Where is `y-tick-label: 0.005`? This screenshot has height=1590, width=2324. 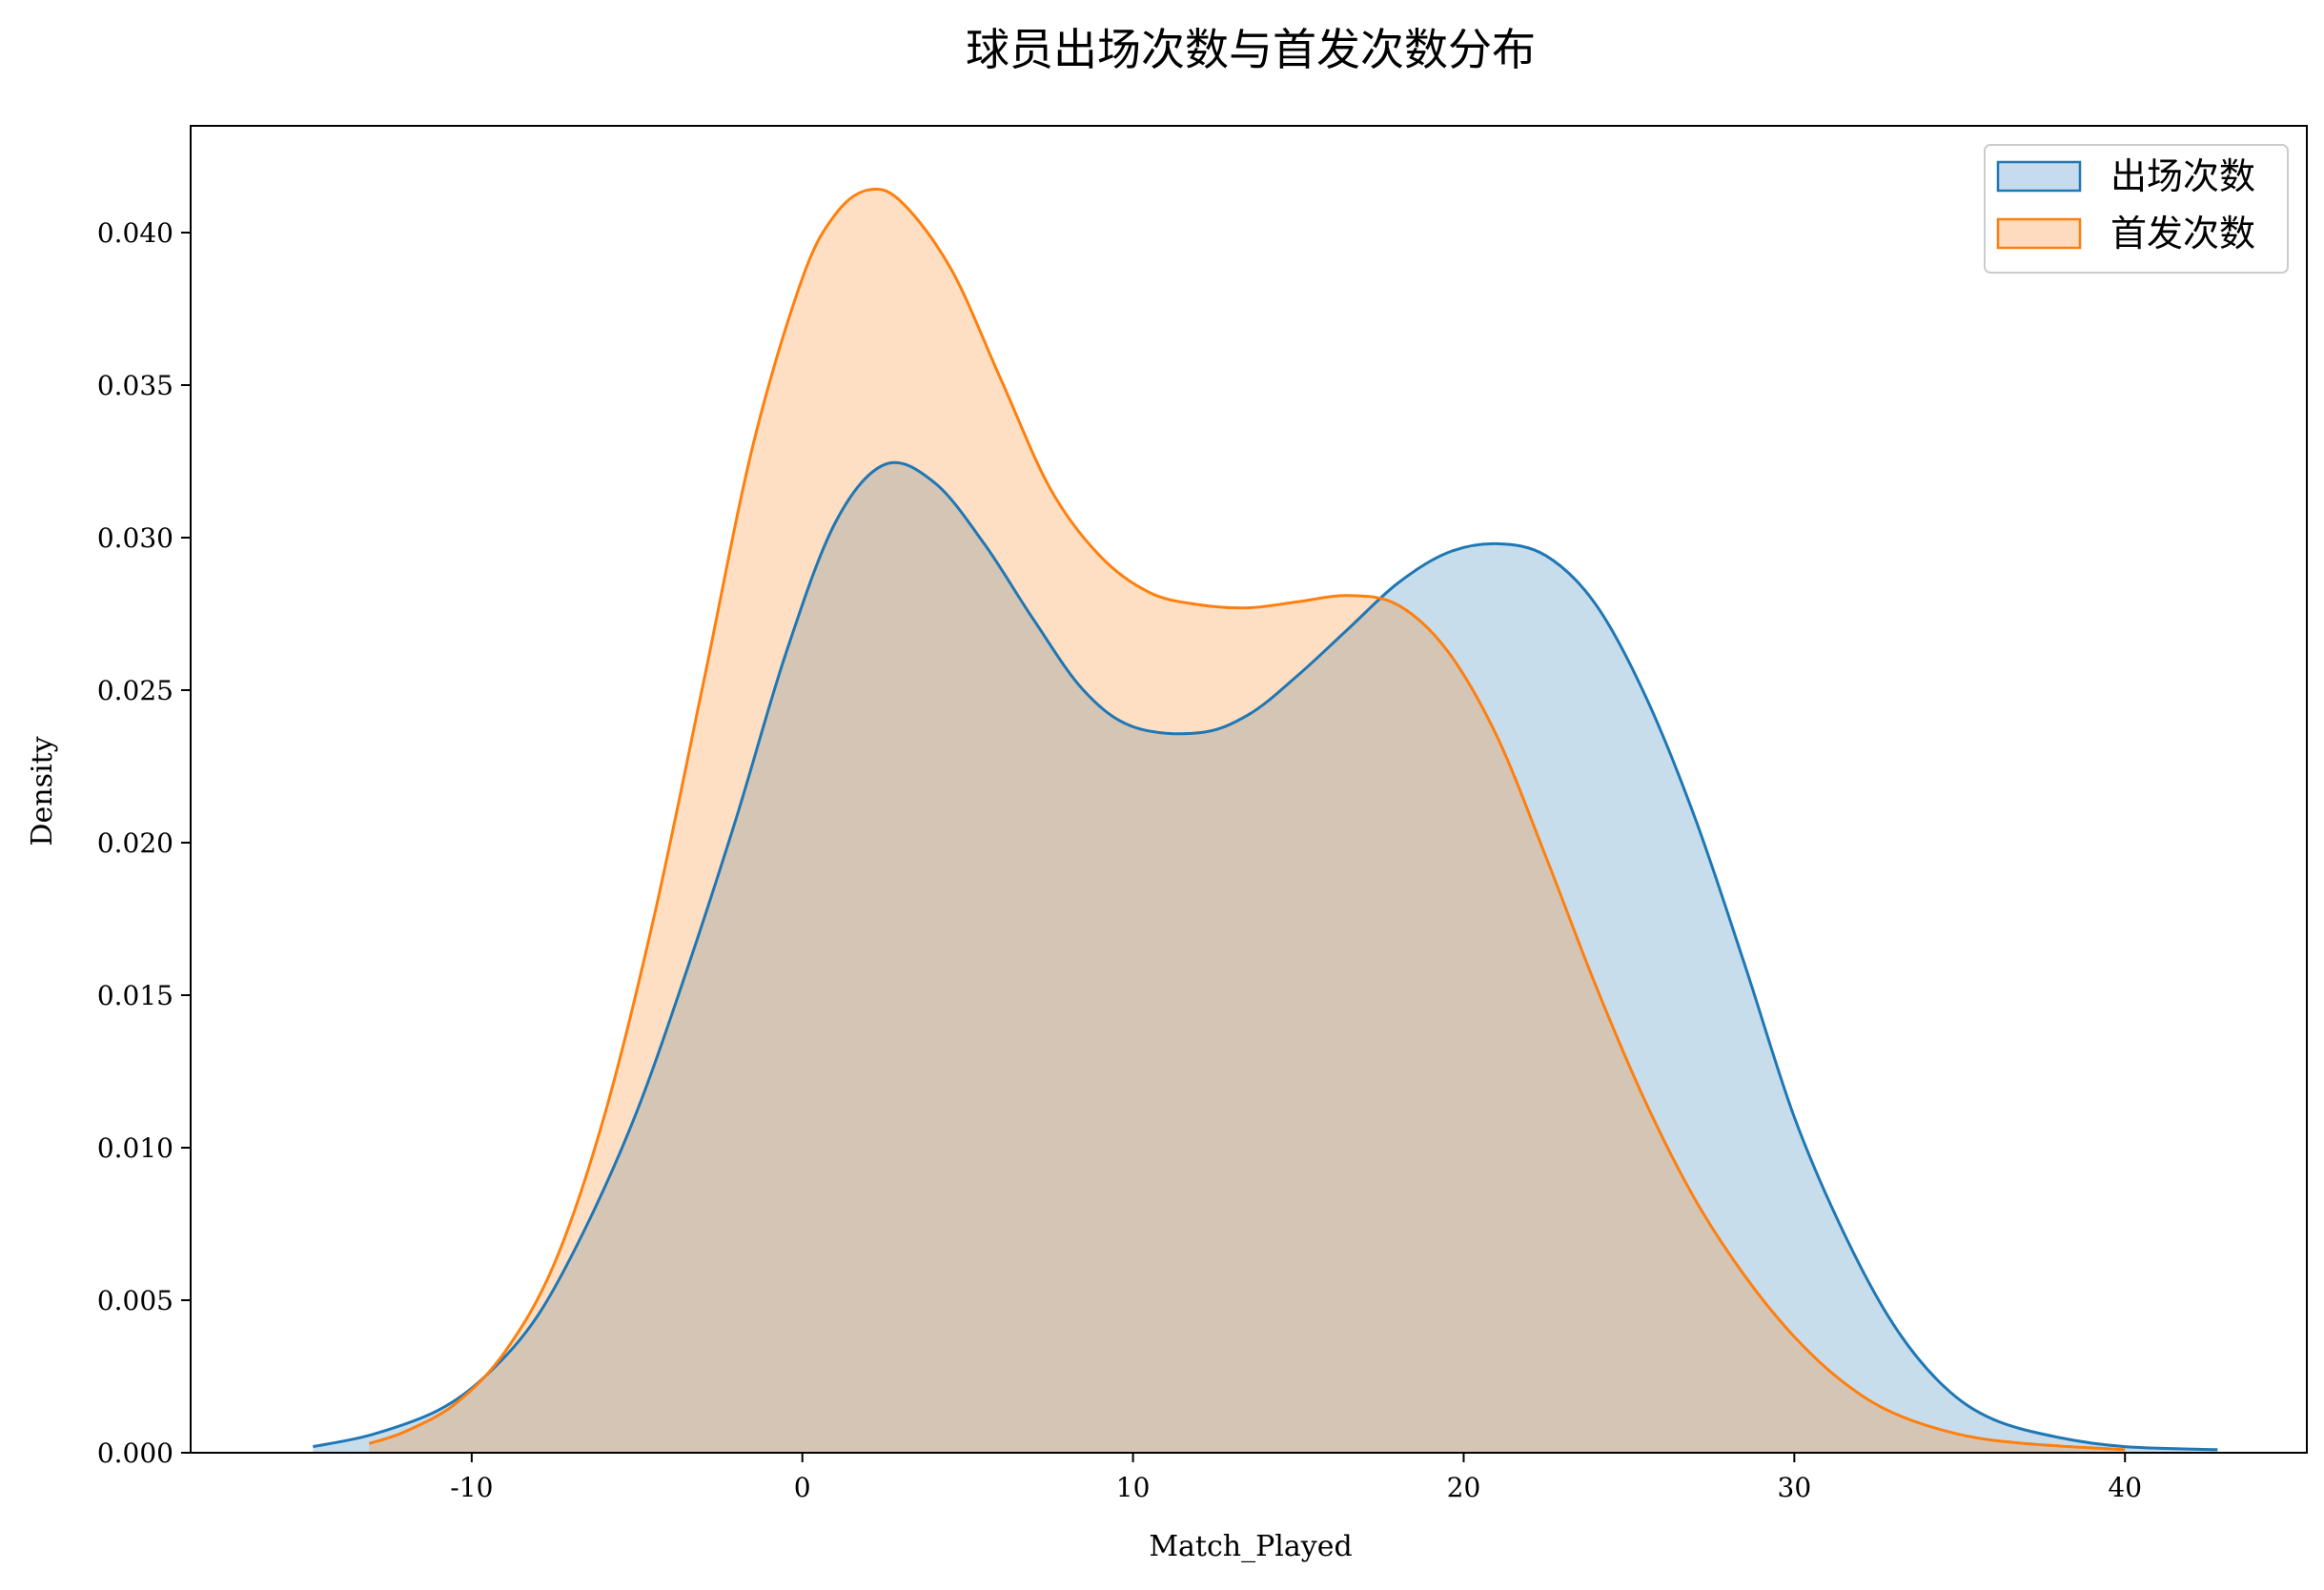 y-tick-label: 0.005 is located at coordinates (135, 1300).